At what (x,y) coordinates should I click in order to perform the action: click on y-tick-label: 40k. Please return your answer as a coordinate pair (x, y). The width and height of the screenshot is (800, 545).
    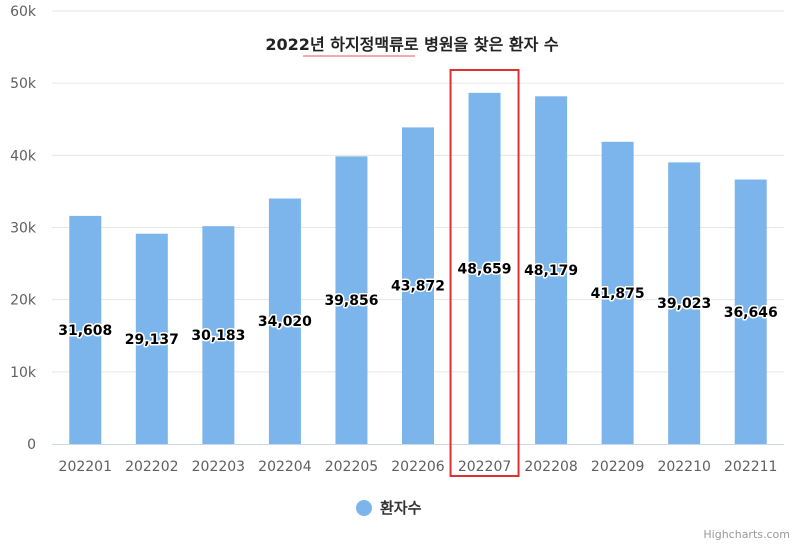
    Looking at the image, I should click on (23, 156).